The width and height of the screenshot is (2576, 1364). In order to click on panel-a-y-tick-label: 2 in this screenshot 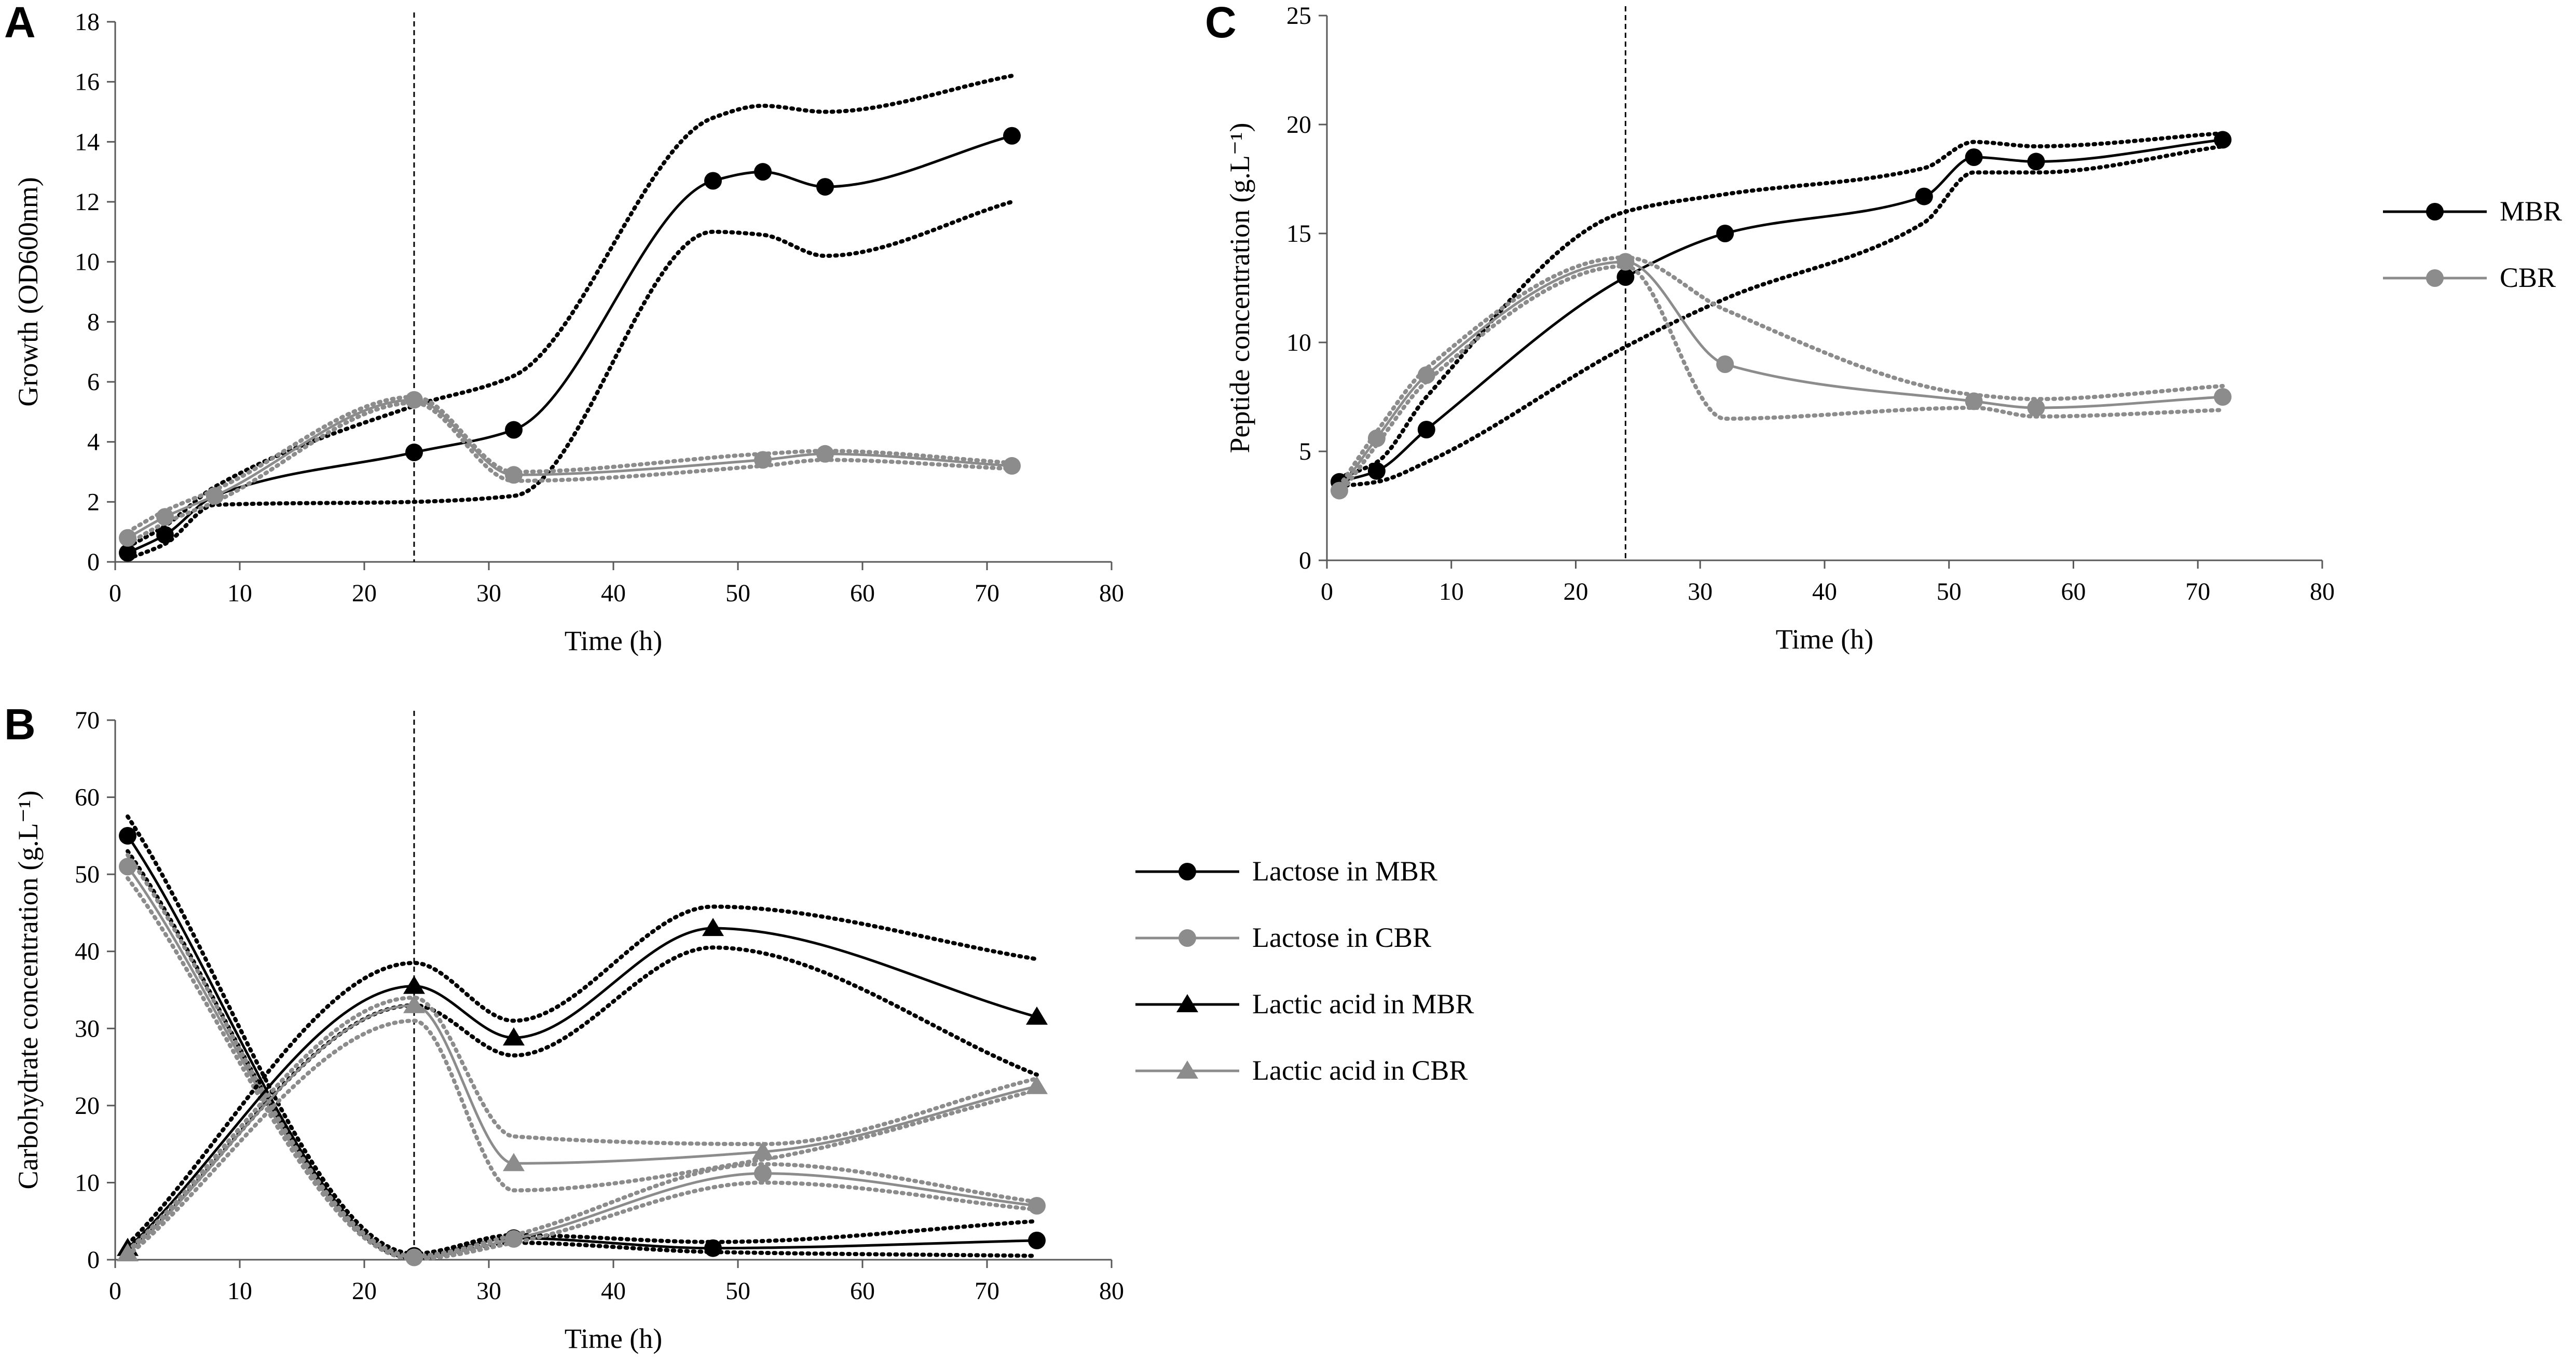, I will do `click(93, 502)`.